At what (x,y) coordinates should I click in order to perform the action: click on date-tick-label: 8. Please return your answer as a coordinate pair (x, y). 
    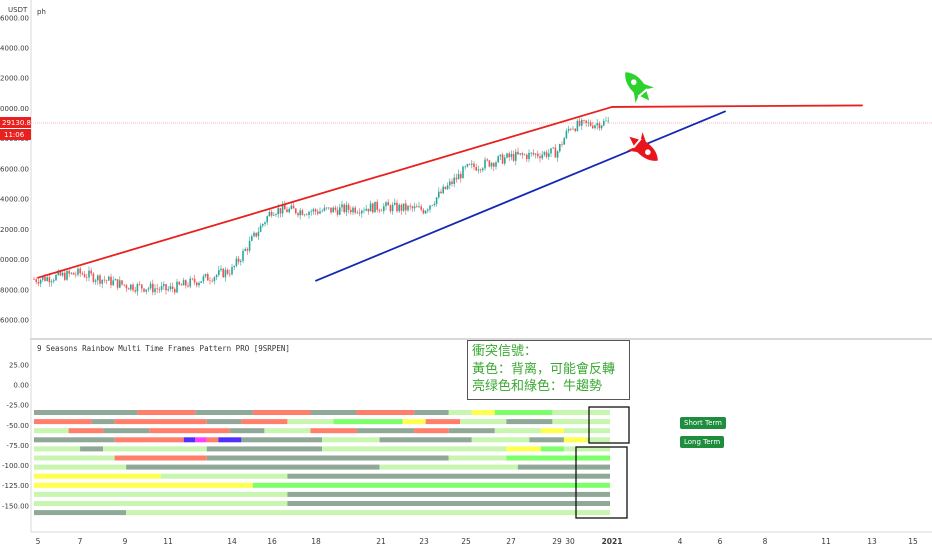
    Looking at the image, I should click on (765, 541).